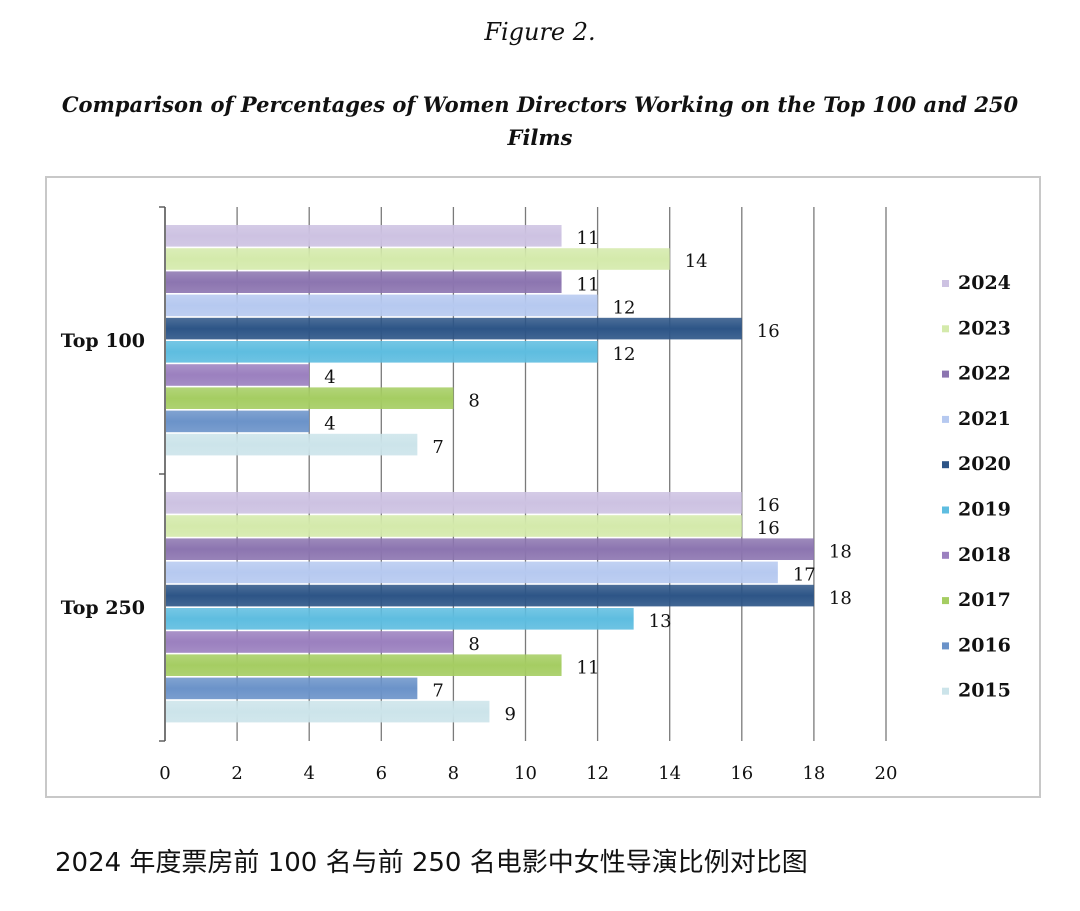 The height and width of the screenshot is (911, 1080). What do you see at coordinates (164, 773) in the screenshot?
I see `x-tick-label: 0` at bounding box center [164, 773].